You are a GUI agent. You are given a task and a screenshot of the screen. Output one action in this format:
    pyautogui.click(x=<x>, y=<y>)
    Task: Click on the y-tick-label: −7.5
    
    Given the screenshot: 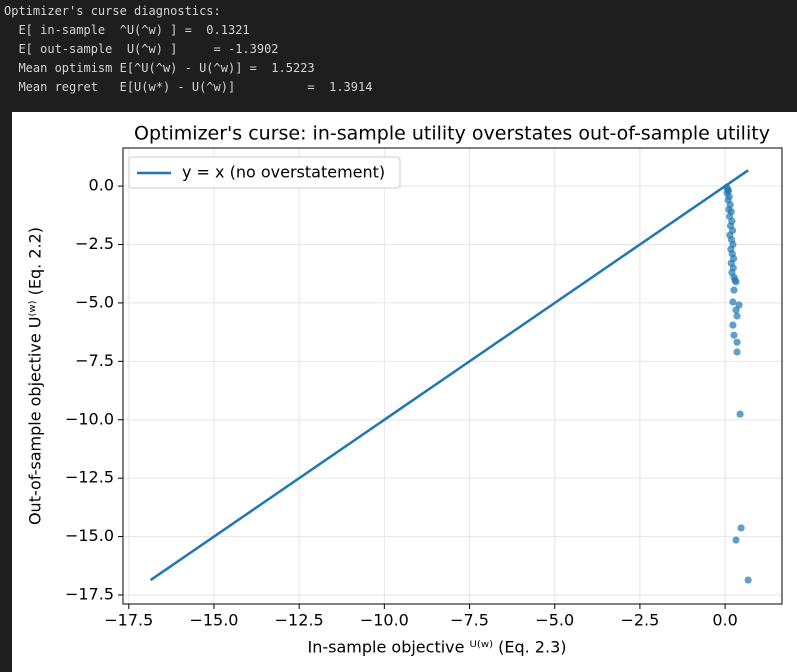 What is the action you would take?
    pyautogui.click(x=94, y=360)
    